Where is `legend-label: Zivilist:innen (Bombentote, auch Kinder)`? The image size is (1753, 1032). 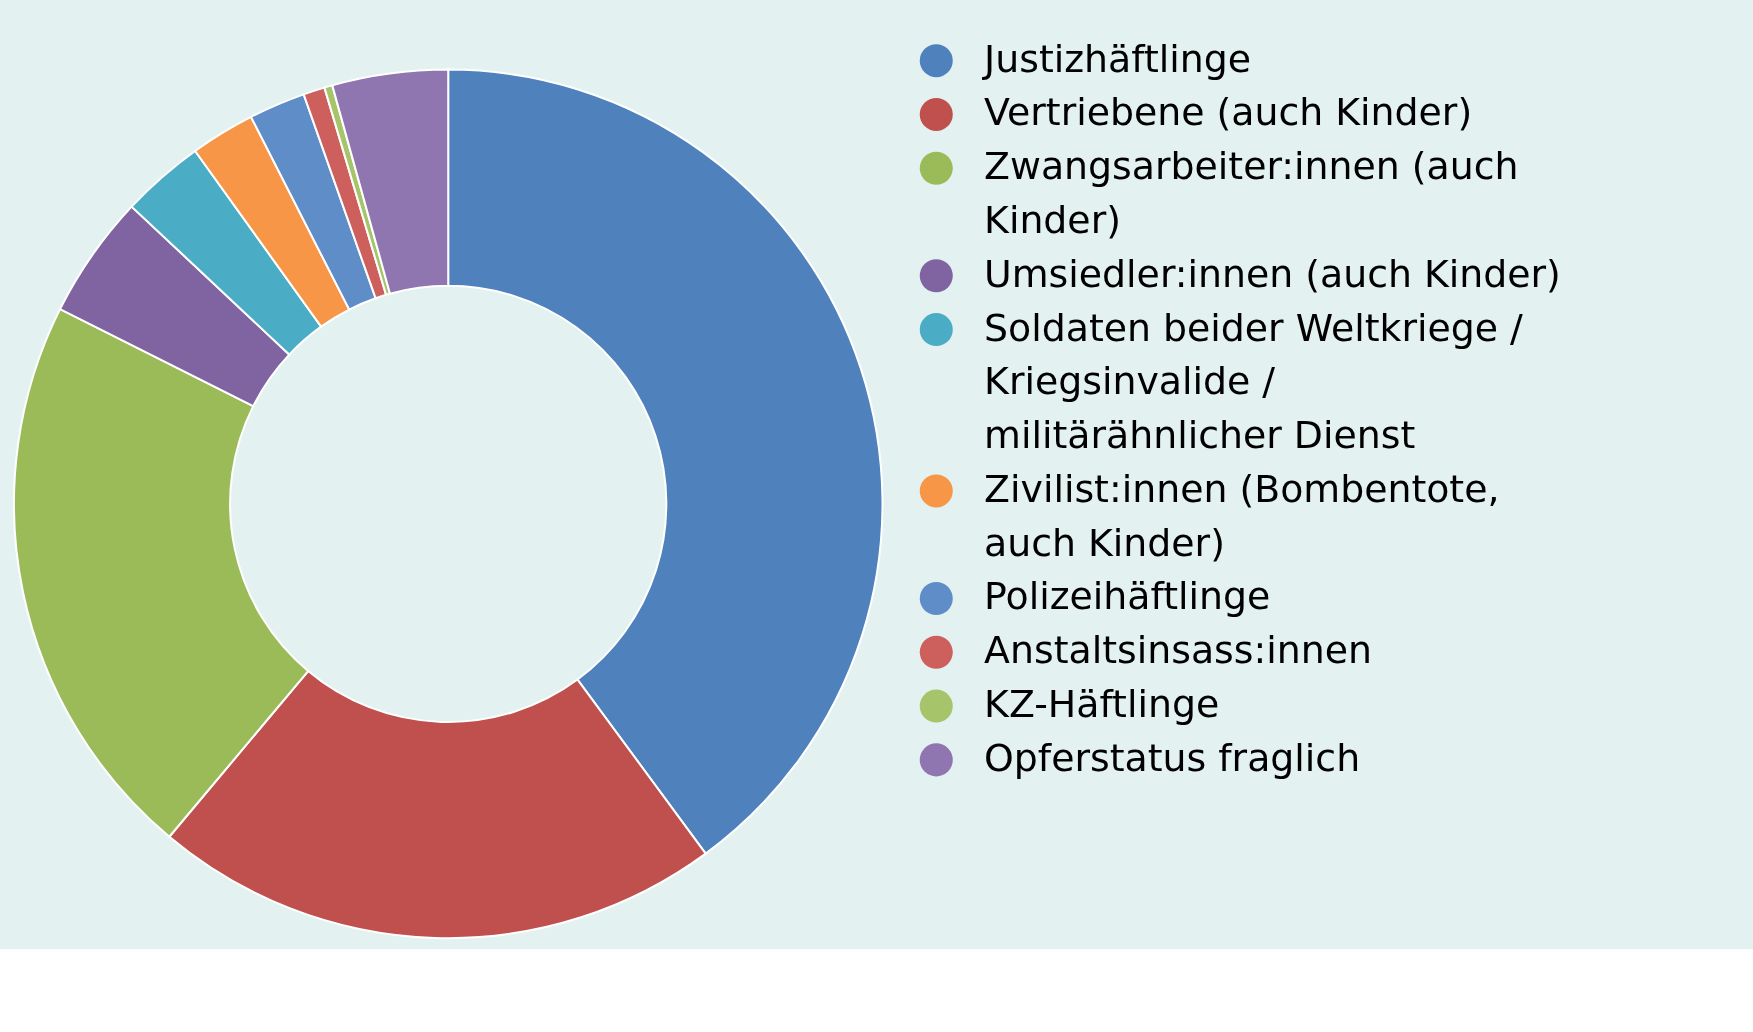 legend-label: Zivilist:innen (Bombentote, auch Kinder) is located at coordinates (1242, 515).